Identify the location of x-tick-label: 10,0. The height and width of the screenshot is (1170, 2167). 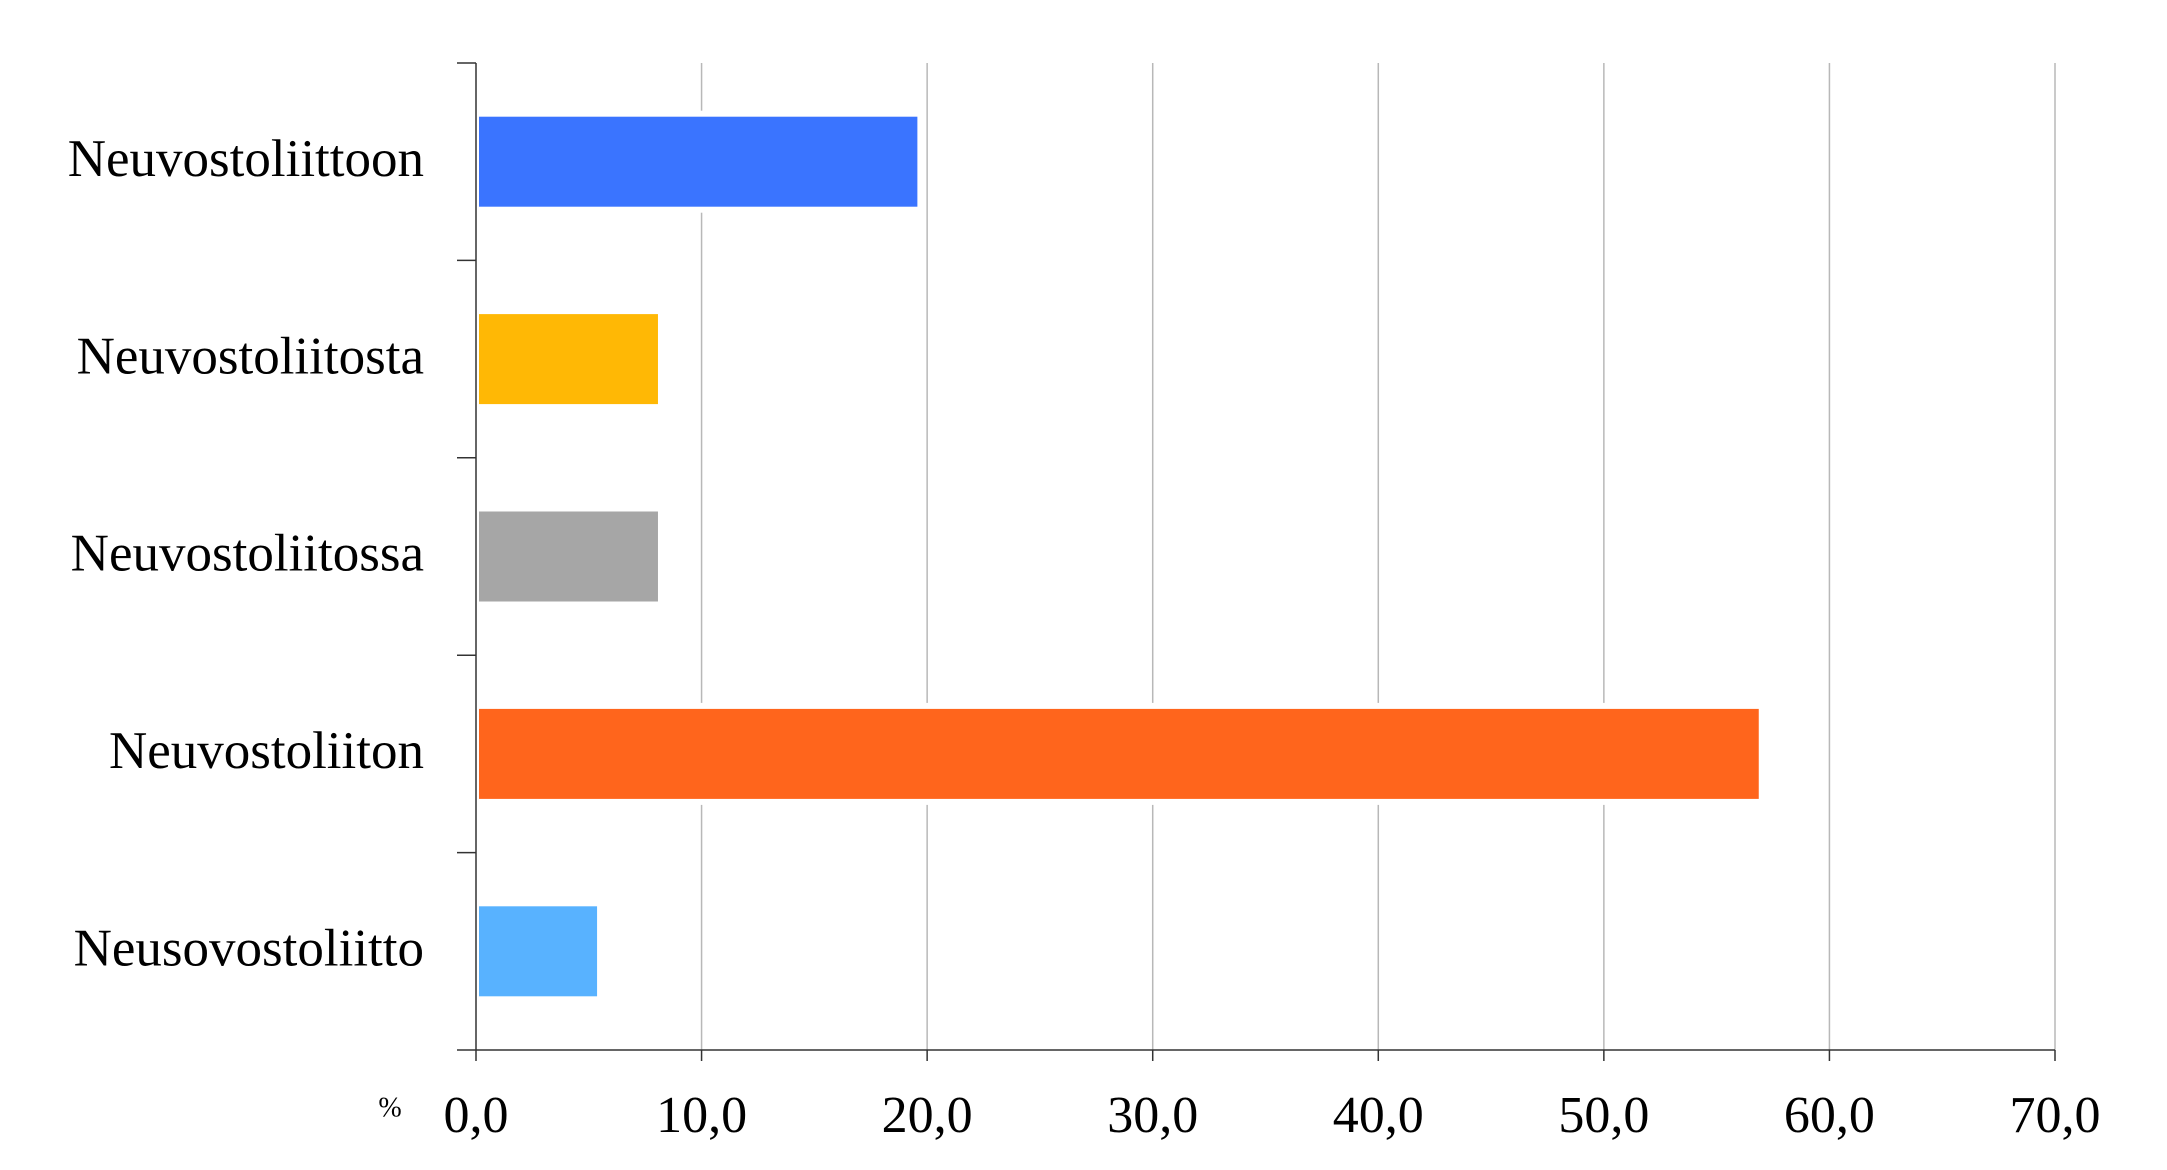
(701, 1115).